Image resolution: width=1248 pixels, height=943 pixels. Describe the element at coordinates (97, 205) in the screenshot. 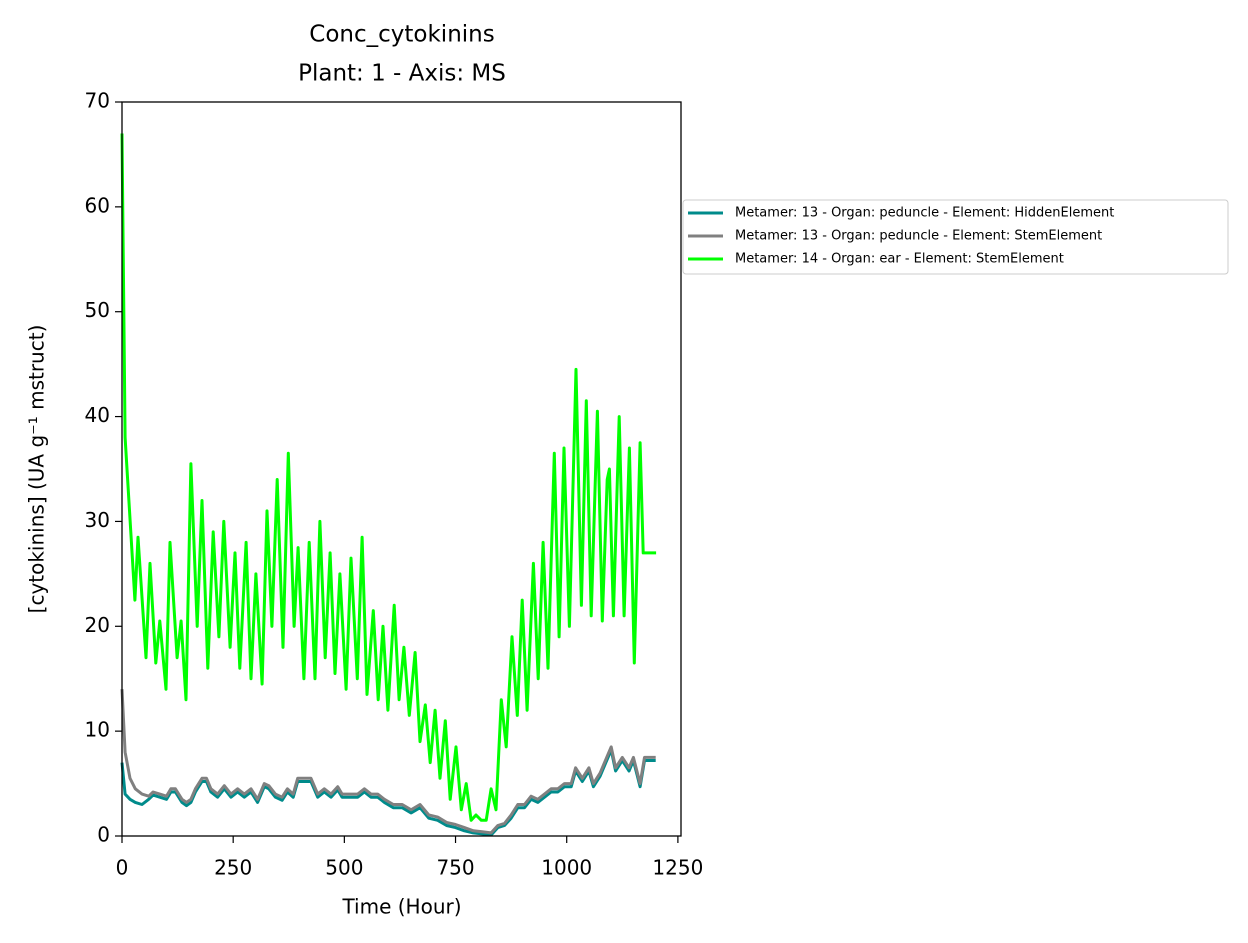

I see `y-tick-label: 60` at that location.